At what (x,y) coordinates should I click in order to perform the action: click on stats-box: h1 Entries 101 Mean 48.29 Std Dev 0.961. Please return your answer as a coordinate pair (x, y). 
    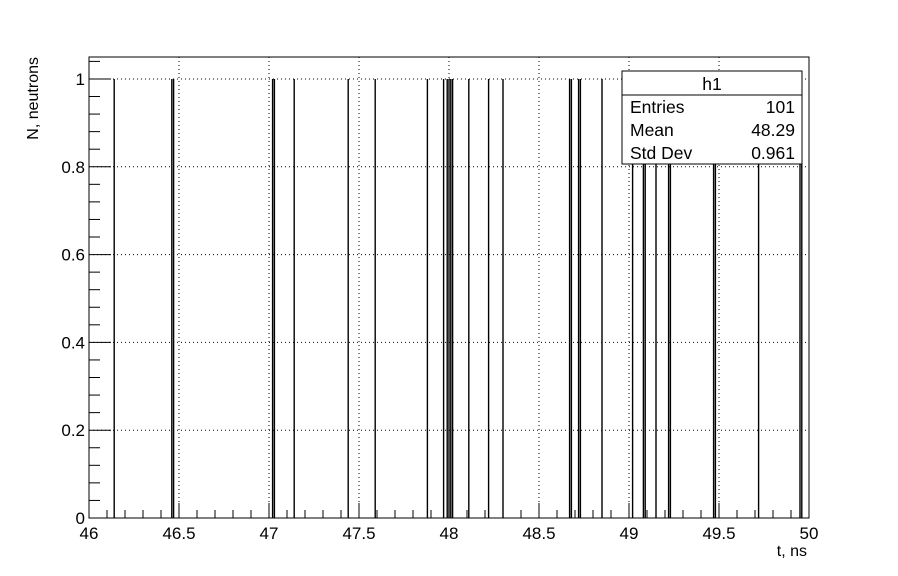
    Looking at the image, I should click on (712, 117).